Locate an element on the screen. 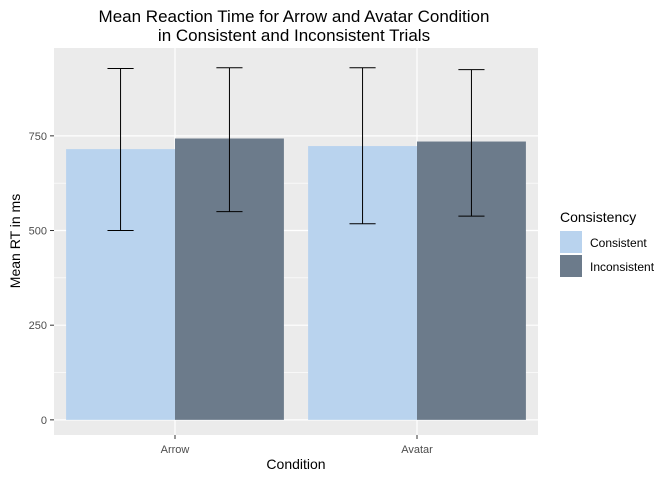 The width and height of the screenshot is (672, 480). y-axis-title: Mean RT in ms is located at coordinates (15, 241).